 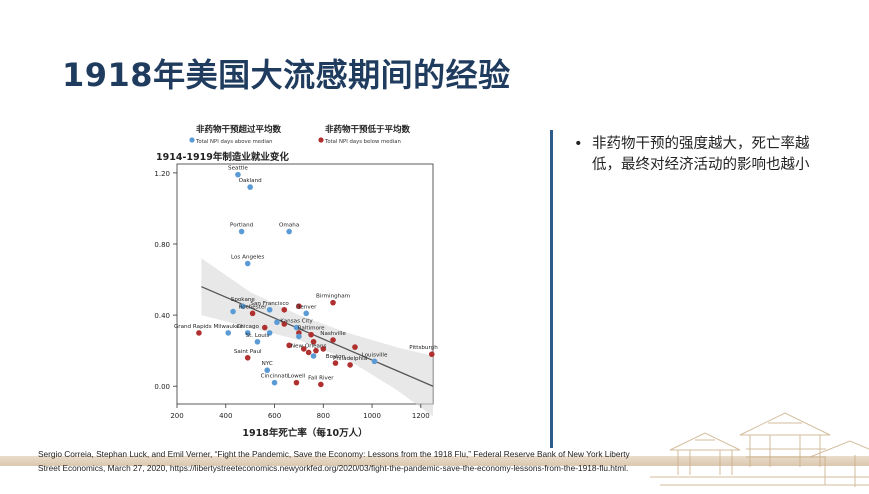 I want to click on point-label: Oakland, so click(x=251, y=181).